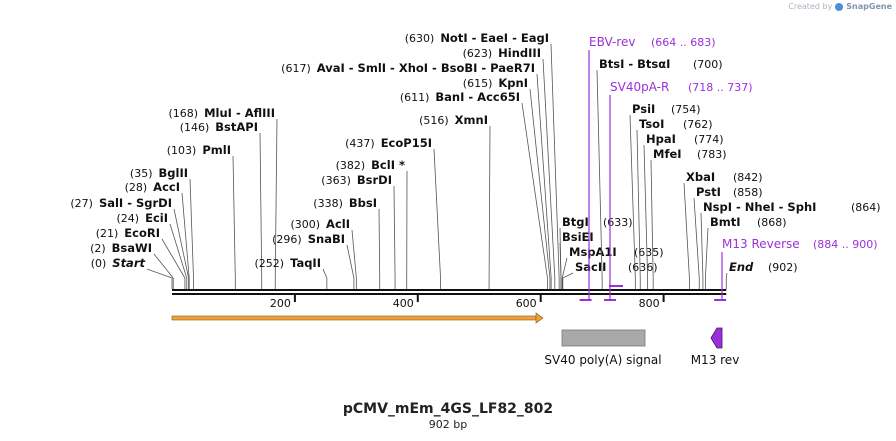 The image size is (896, 441). I want to click on site-name: PsiI, so click(643, 109).